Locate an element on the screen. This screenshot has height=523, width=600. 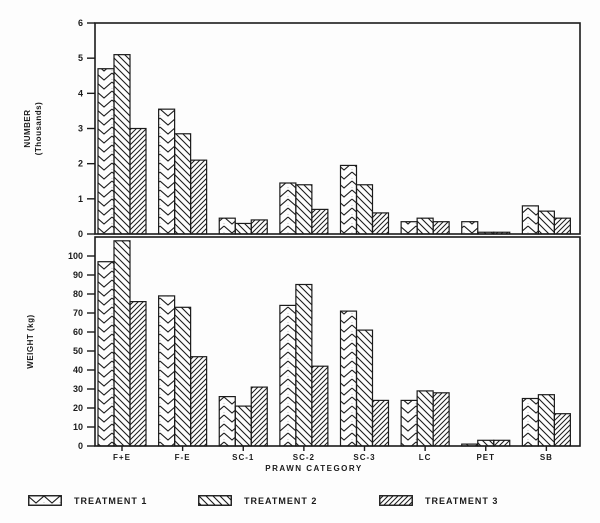
legend-item-treatment-2: TREATMENT 2 is located at coordinates (257, 500).